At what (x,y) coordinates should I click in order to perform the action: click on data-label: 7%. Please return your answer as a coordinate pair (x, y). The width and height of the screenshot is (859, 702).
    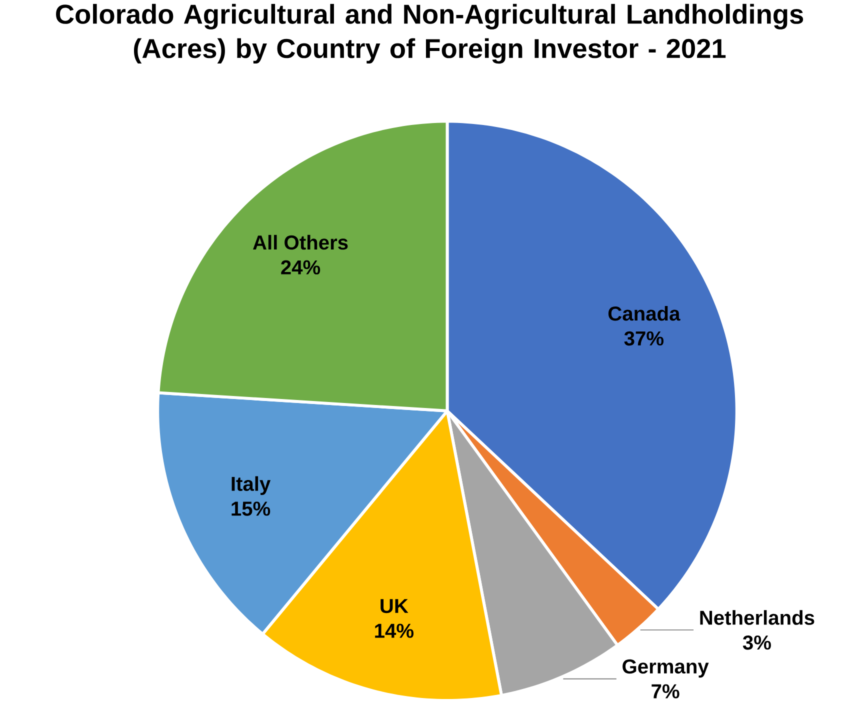
    Looking at the image, I should click on (666, 691).